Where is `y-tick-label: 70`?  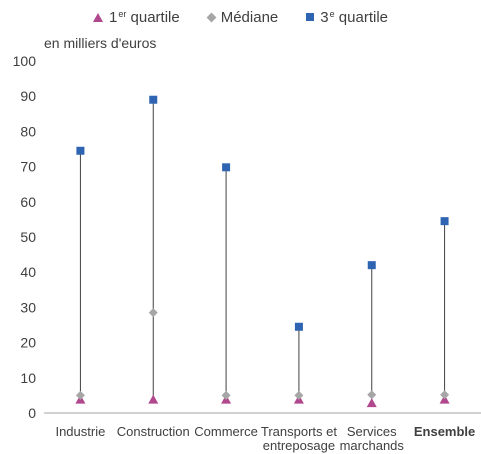
y-tick-label: 70 is located at coordinates (28, 167).